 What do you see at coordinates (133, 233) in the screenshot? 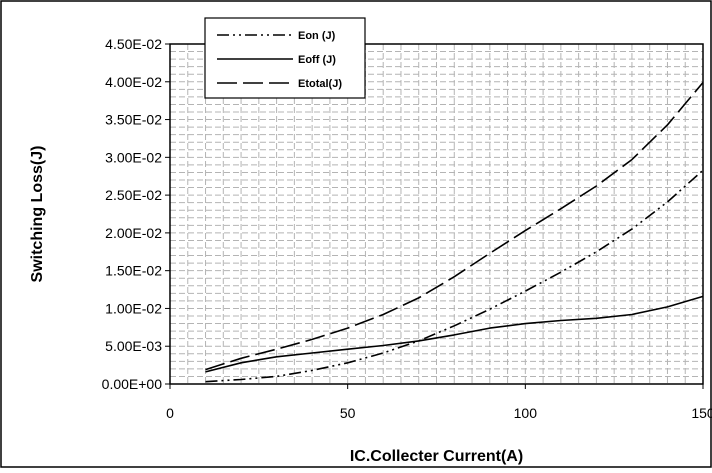
I see `y-tick-label: 2.00E-02` at bounding box center [133, 233].